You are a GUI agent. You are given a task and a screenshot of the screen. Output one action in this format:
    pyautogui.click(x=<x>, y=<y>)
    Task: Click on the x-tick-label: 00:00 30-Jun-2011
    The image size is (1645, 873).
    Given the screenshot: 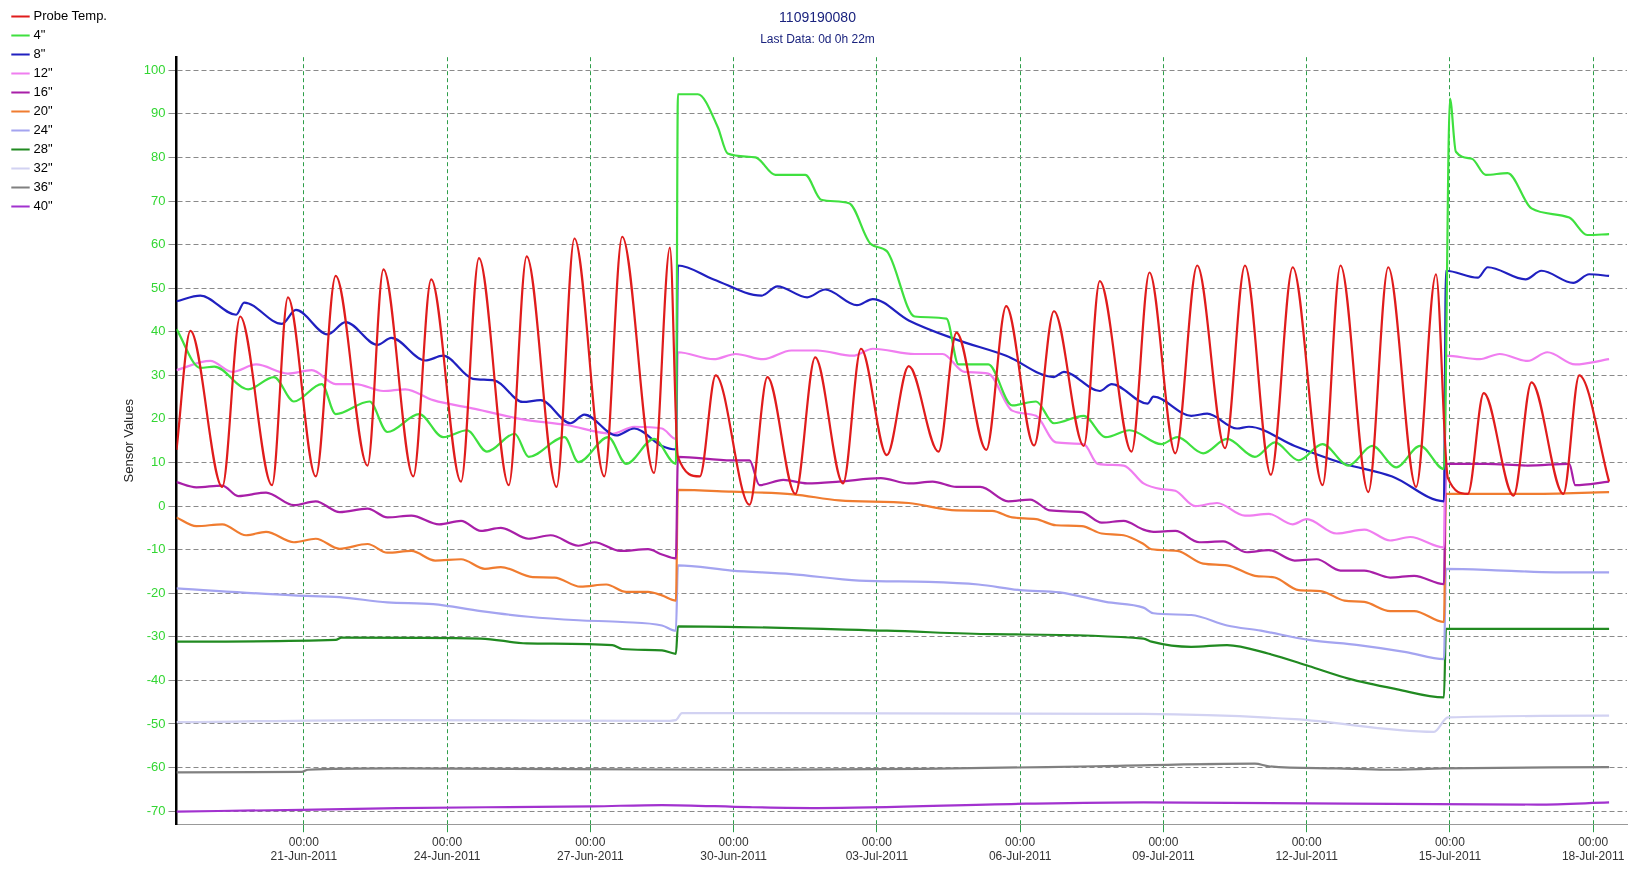 What is the action you would take?
    pyautogui.click(x=734, y=849)
    